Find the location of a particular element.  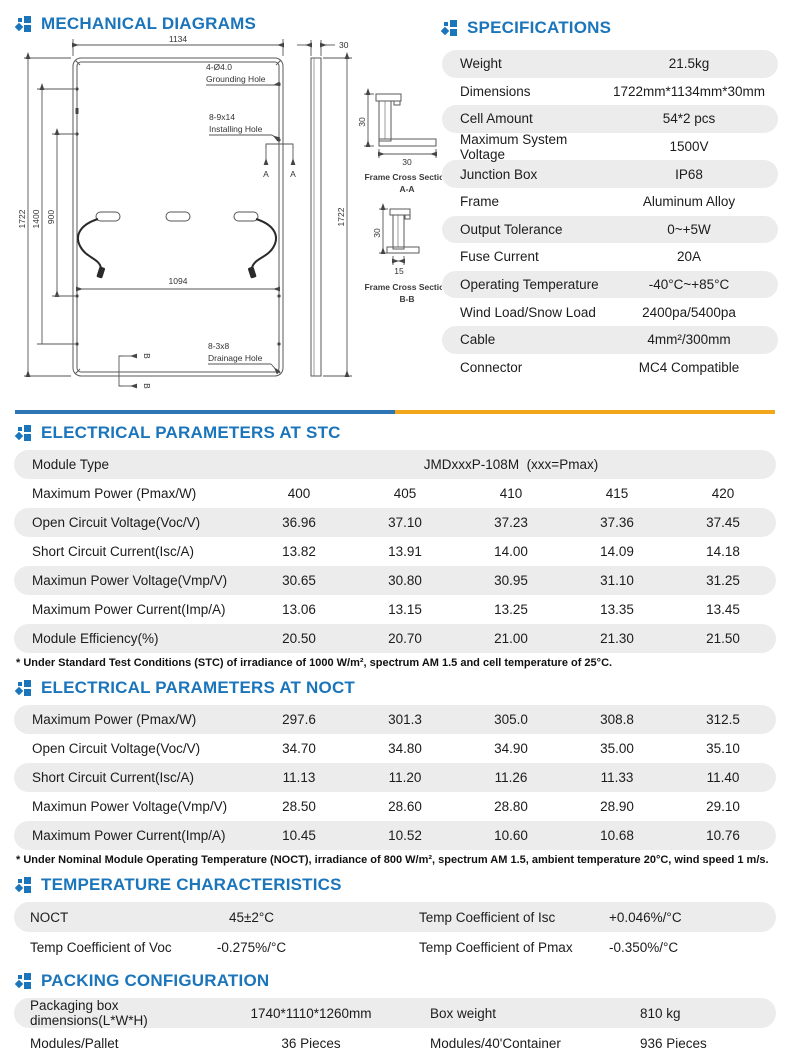

dim-left-group is located at coordinates (49, 214).